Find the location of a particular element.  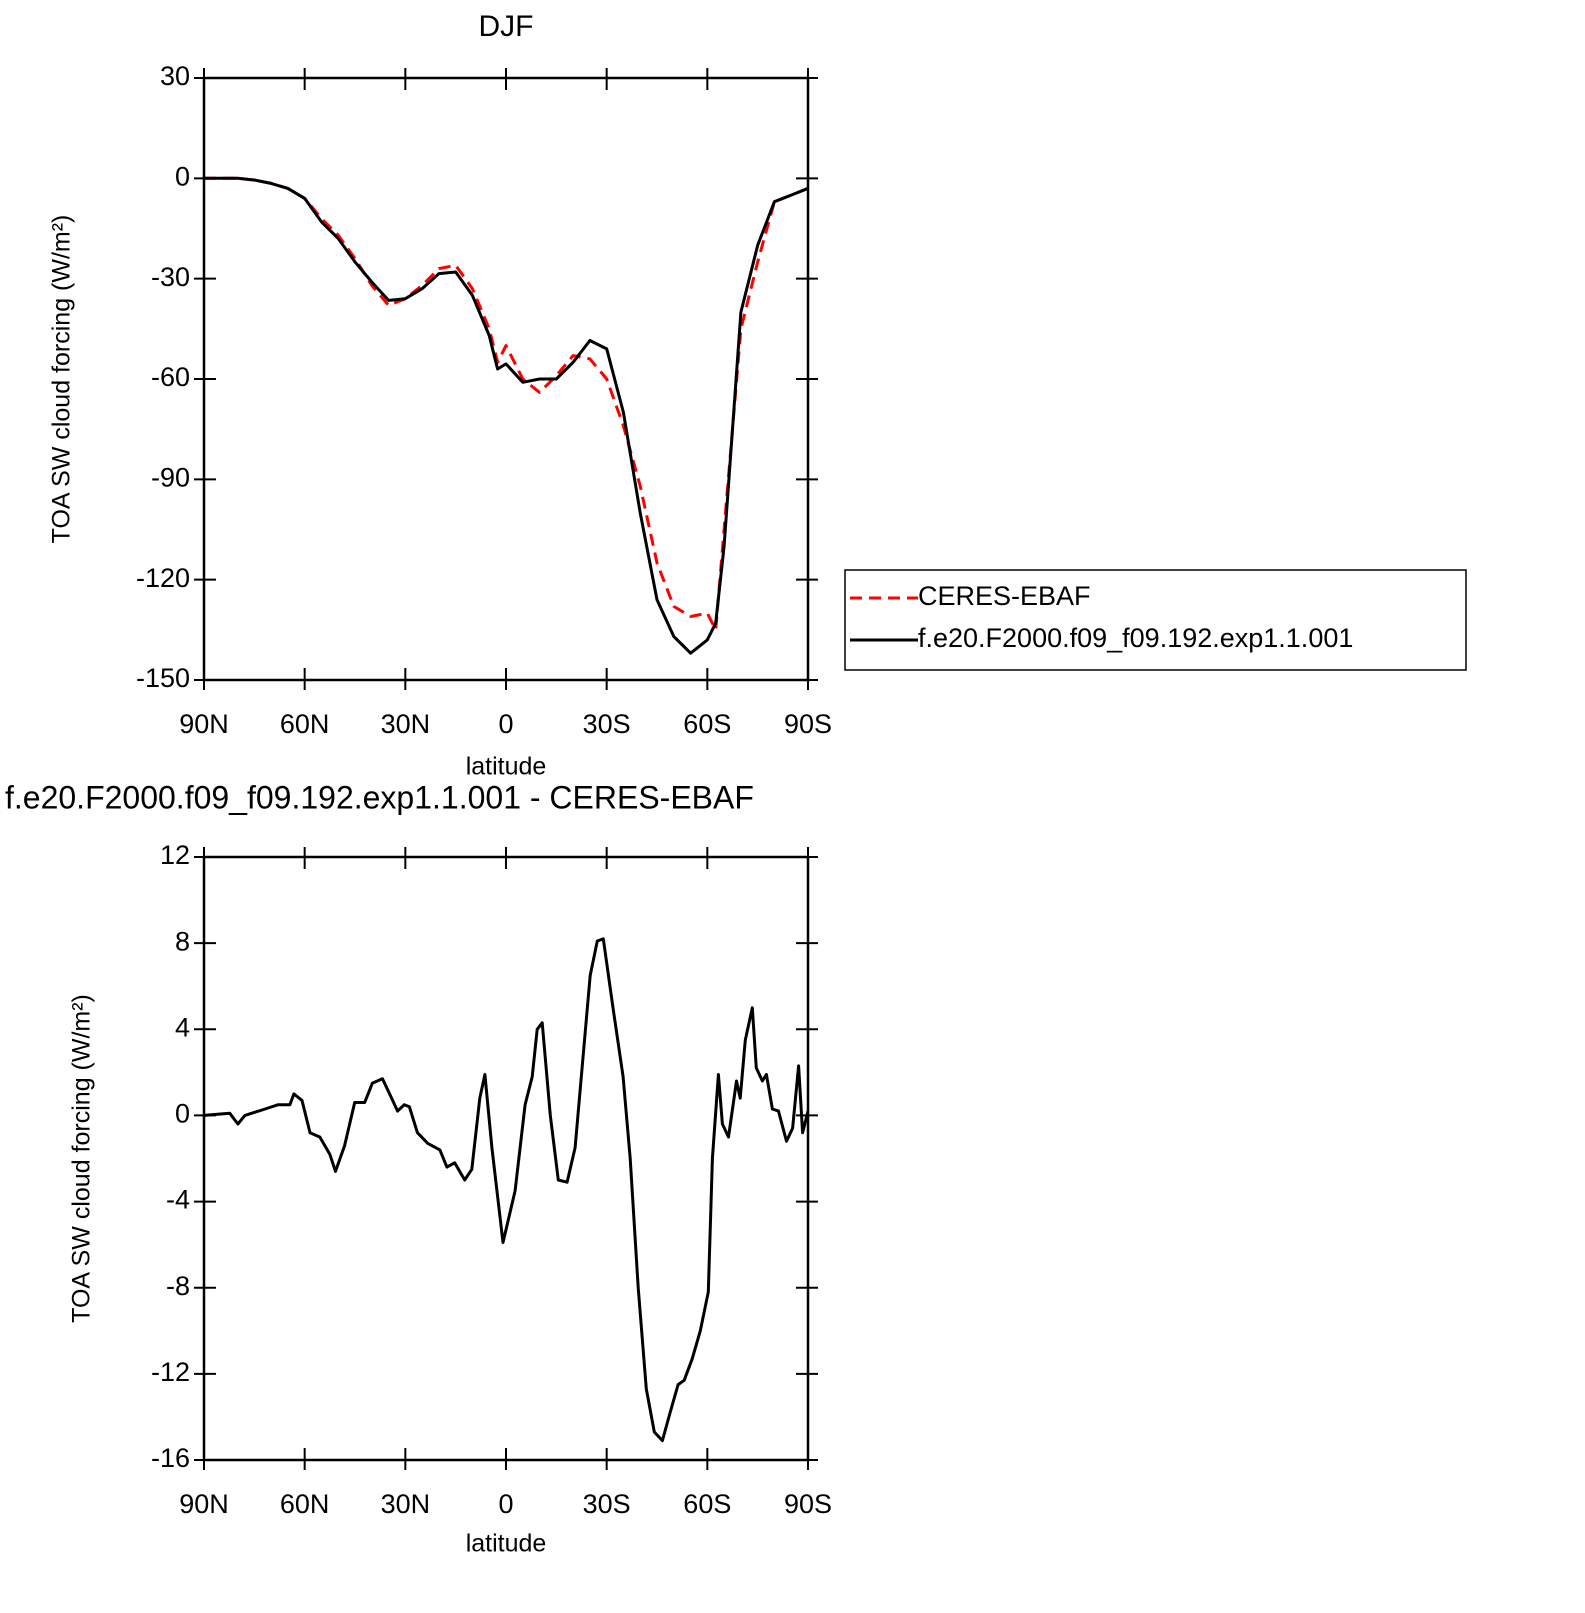

y-tick-label: 8 is located at coordinates (182, 941).